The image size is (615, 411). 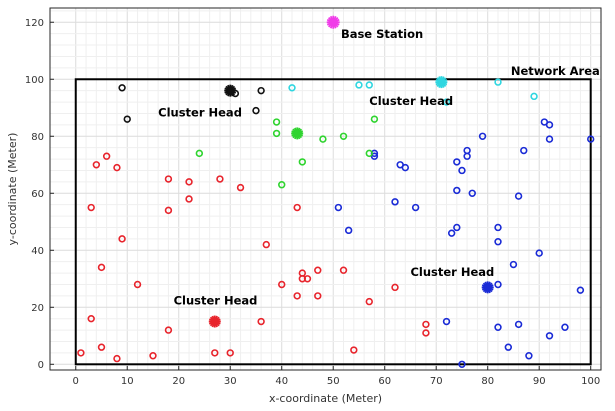 I want to click on y-tick-label: 120, so click(x=34, y=23).